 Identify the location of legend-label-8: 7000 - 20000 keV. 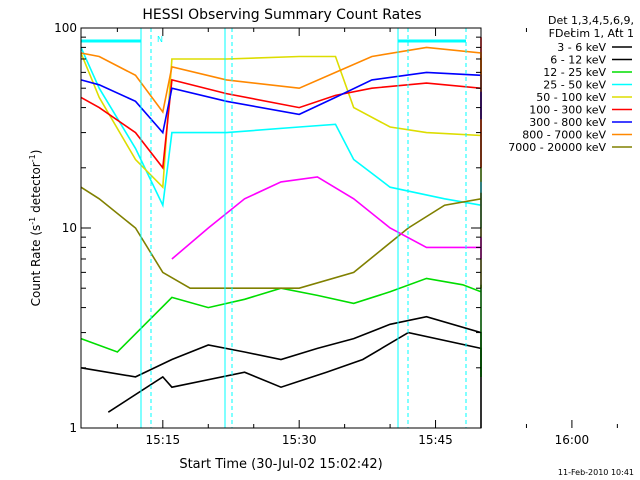
(557, 147).